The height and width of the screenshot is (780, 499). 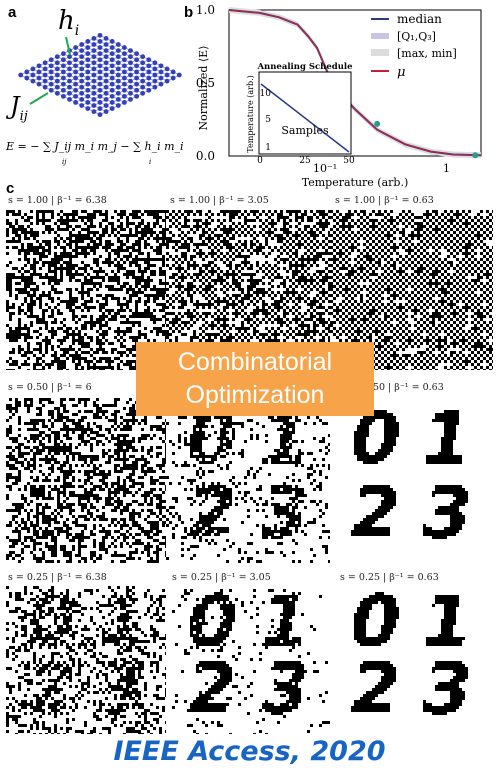 What do you see at coordinates (427, 53) in the screenshot?
I see `legend-maxmin: [max, min]` at bounding box center [427, 53].